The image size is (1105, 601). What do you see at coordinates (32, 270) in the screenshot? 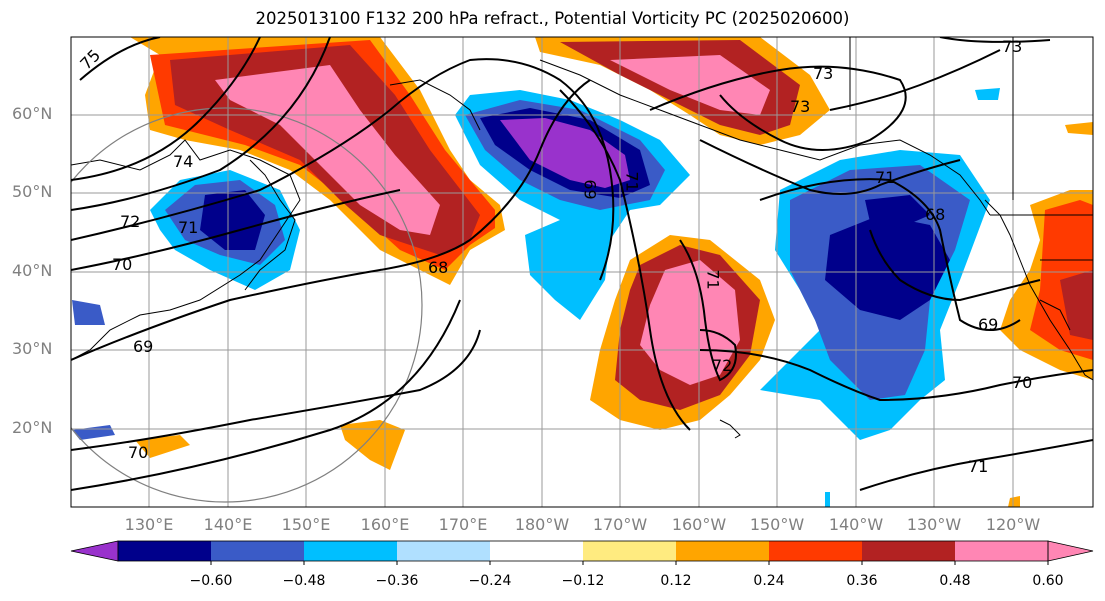
I see `lat-label: 40°N` at bounding box center [32, 270].